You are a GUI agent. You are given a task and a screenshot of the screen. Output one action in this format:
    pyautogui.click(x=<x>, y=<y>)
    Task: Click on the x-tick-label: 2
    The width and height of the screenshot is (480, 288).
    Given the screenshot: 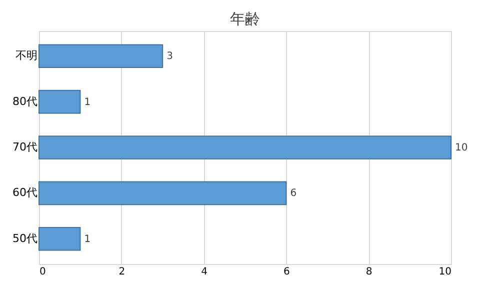 What is the action you would take?
    pyautogui.click(x=122, y=272)
    